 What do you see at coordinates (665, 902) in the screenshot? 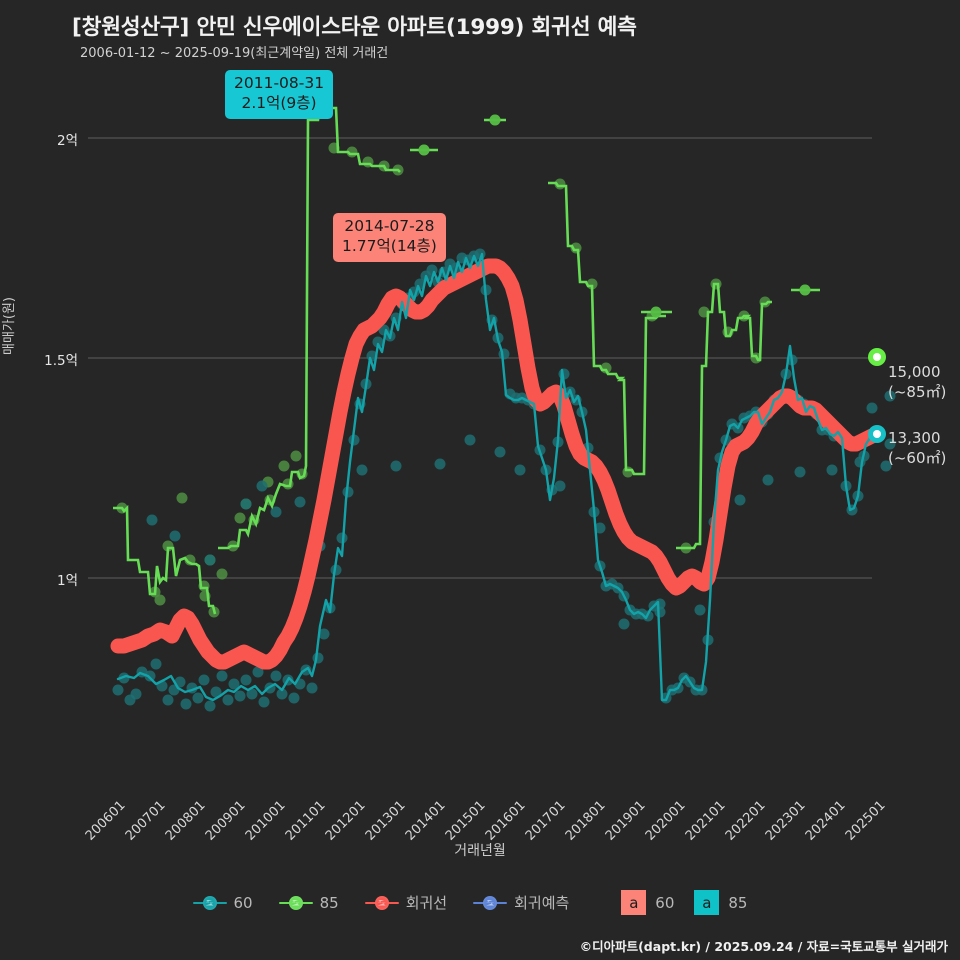
I see `legend-badge-label: 60` at bounding box center [665, 902].